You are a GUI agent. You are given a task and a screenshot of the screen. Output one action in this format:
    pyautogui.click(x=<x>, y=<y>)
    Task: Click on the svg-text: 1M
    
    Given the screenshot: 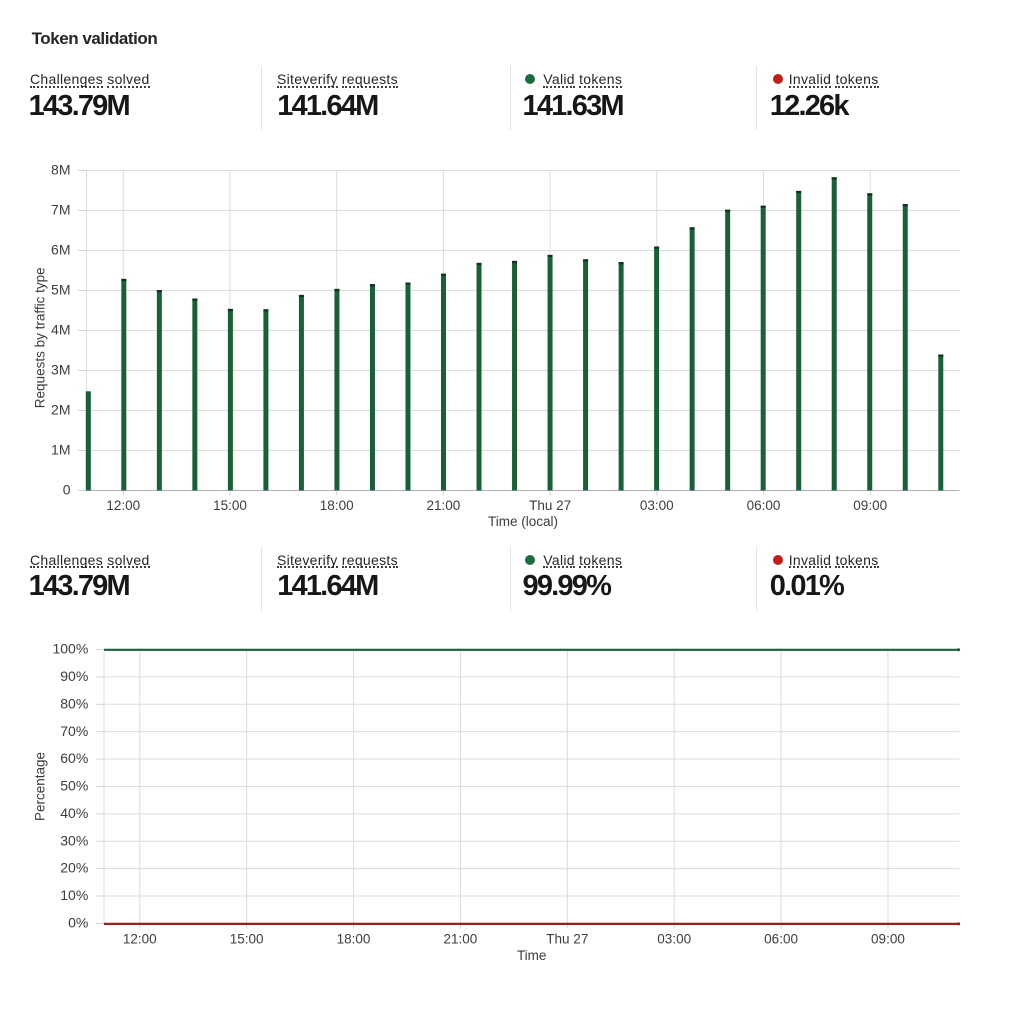 What is the action you would take?
    pyautogui.click(x=60, y=450)
    